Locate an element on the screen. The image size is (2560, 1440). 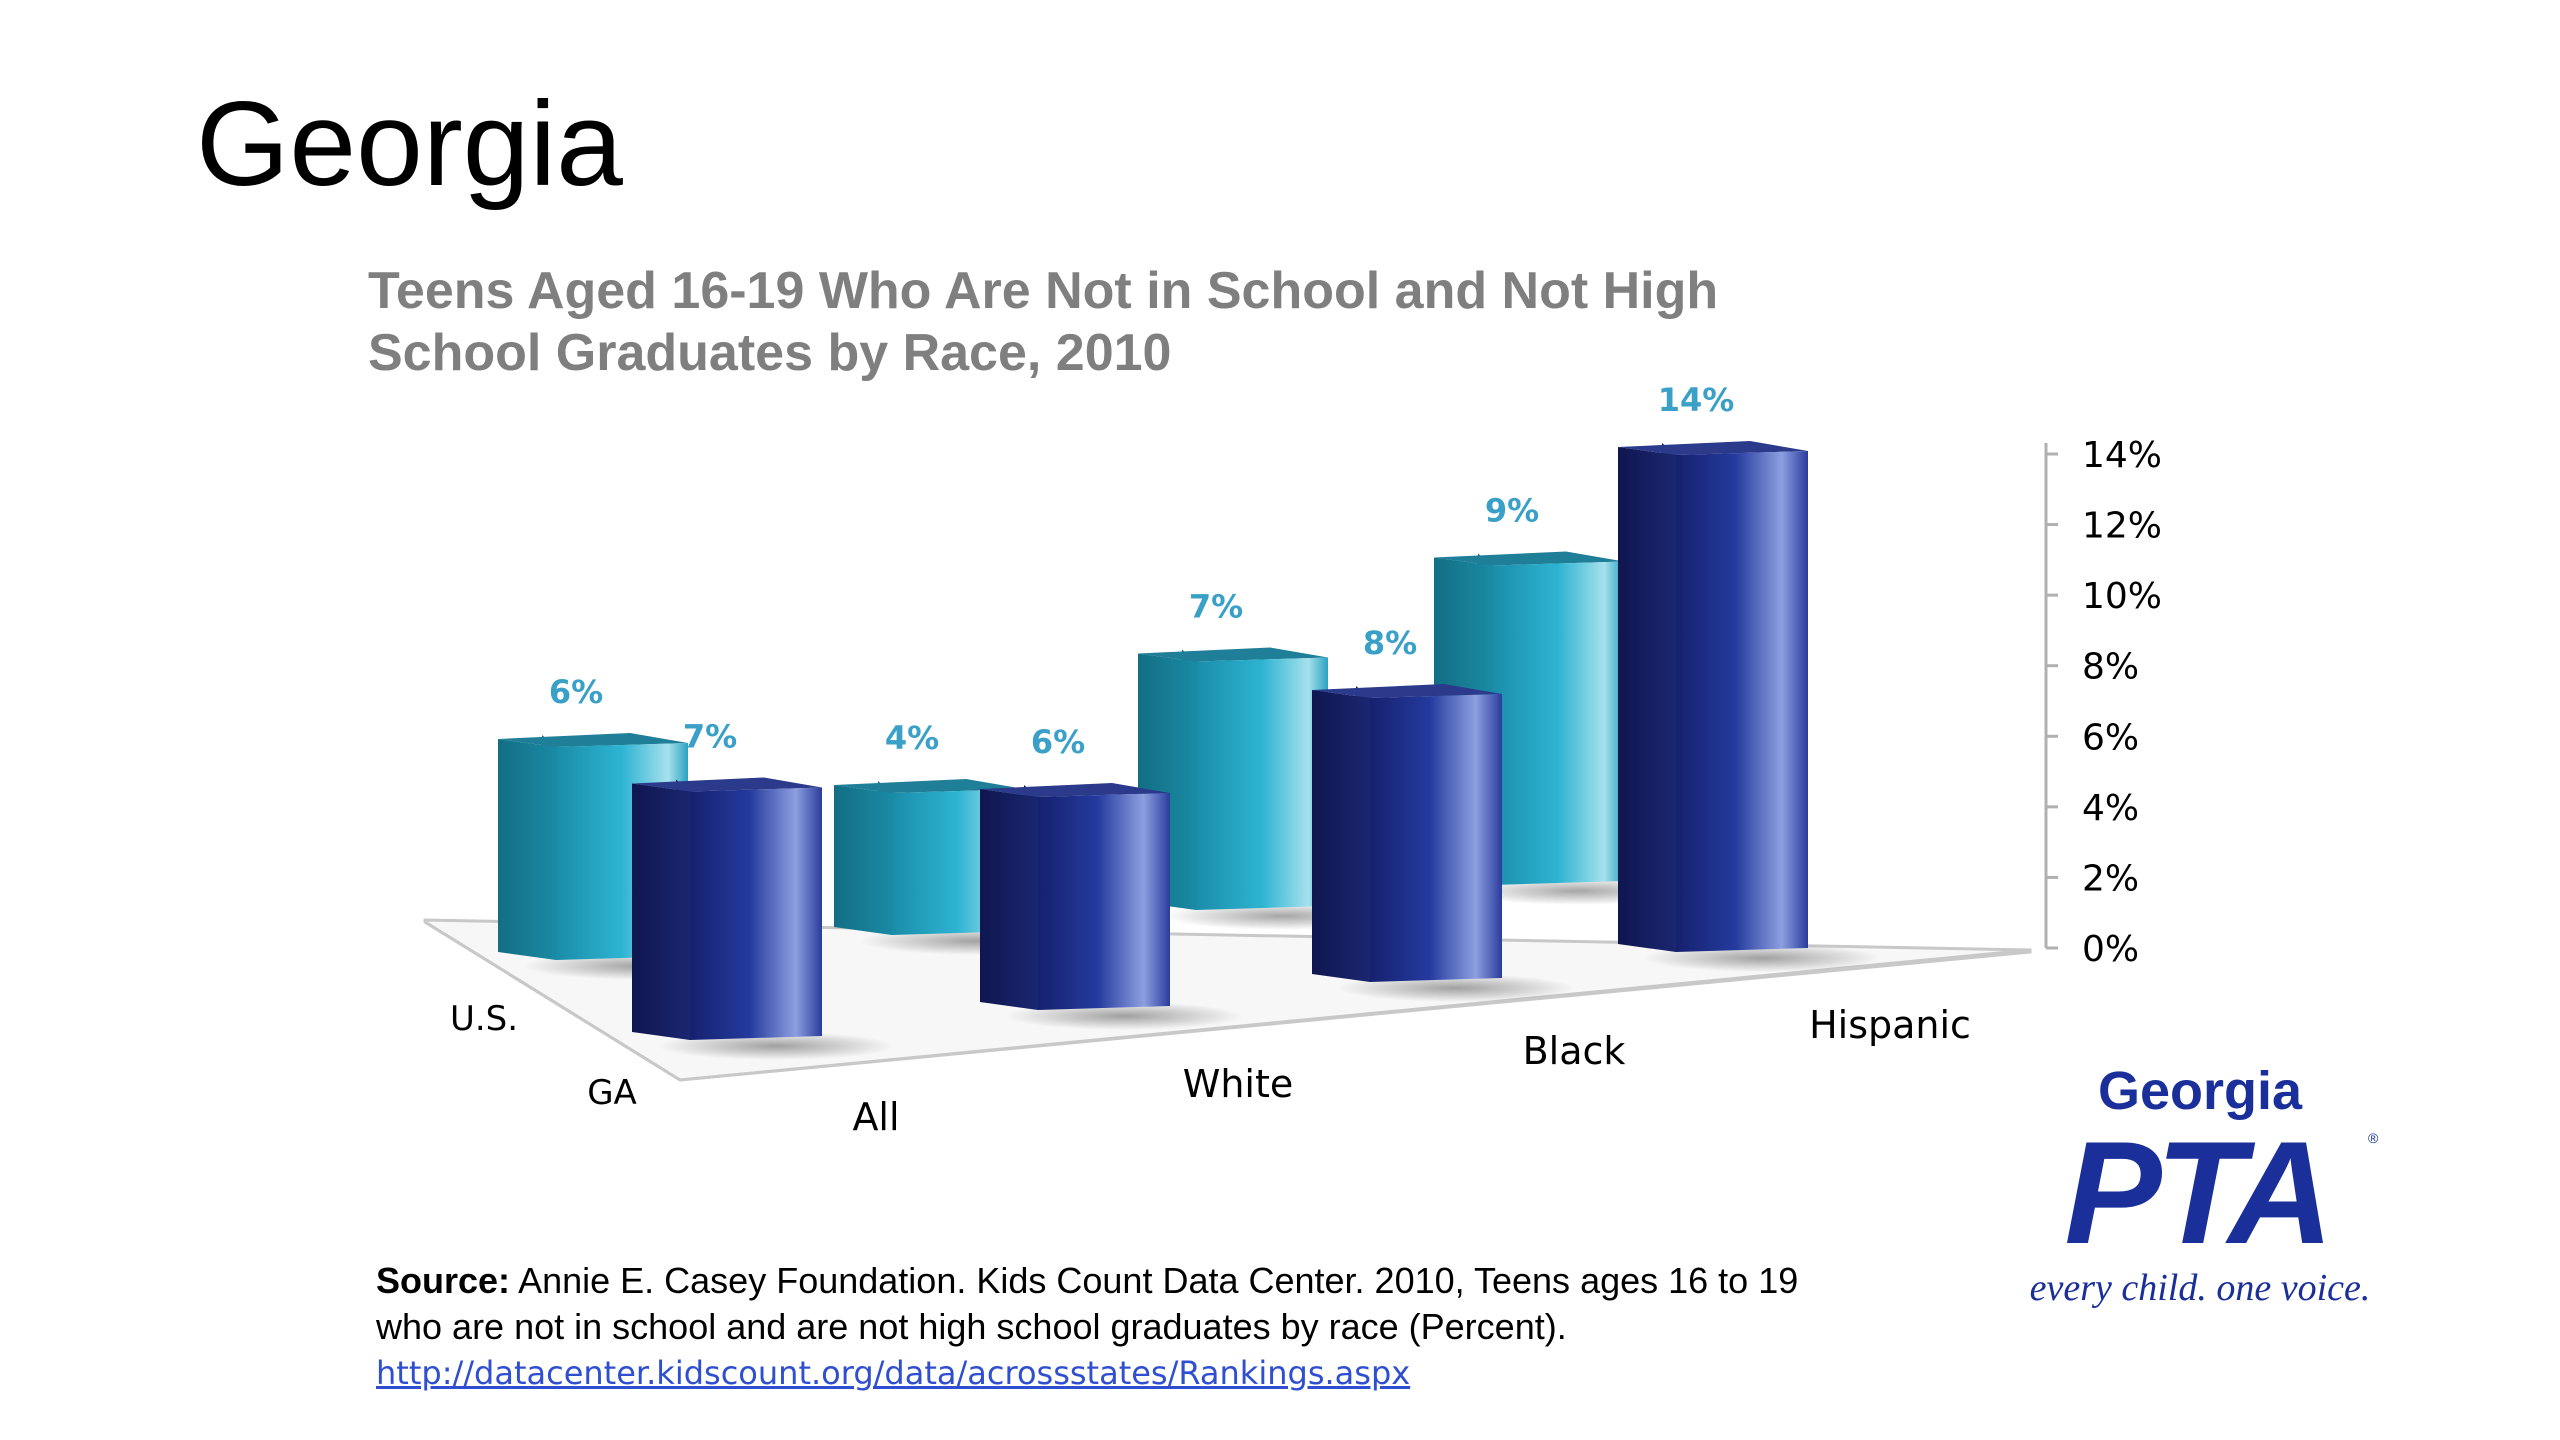
georgia-pta-logo: Georgia PTA ® every child. one voice. is located at coordinates (2200, 1190).